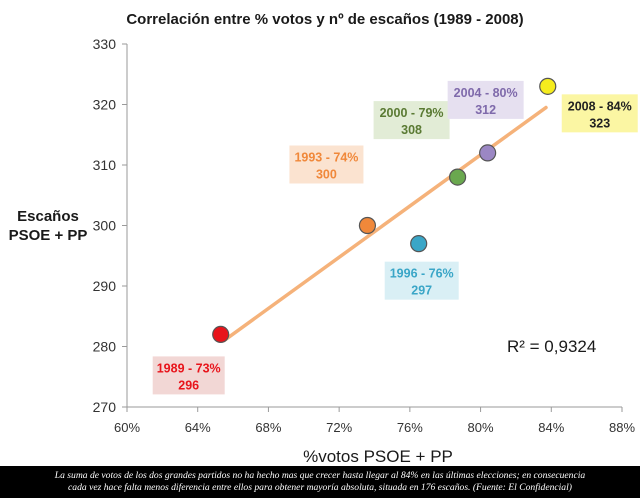  I want to click on x-tick-label: 72%, so click(339, 427).